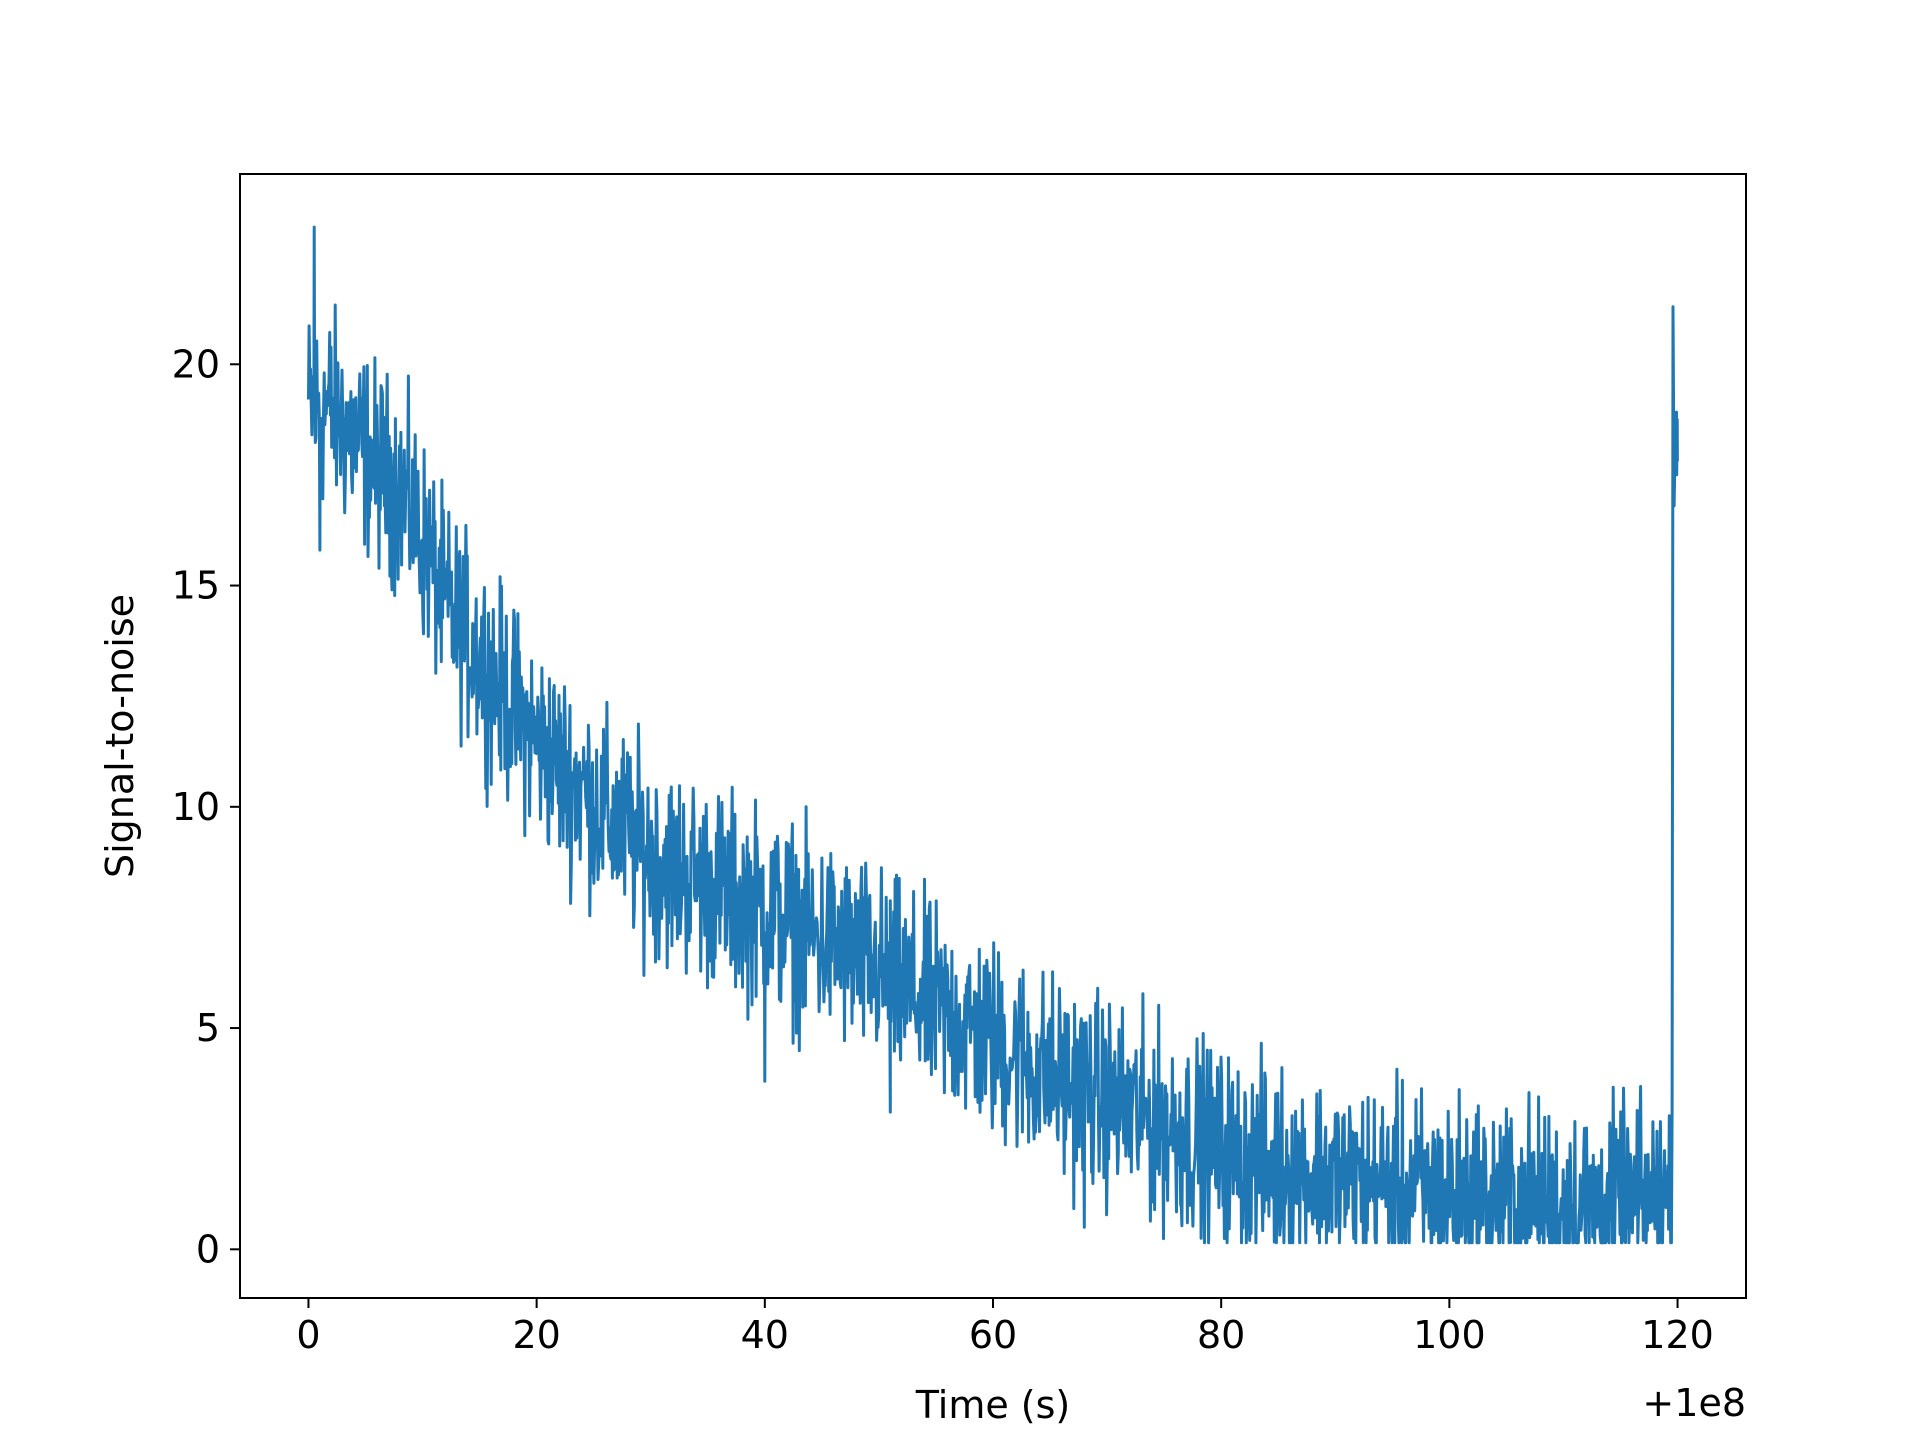  I want to click on x-axis-label: Time (s), so click(993, 1405).